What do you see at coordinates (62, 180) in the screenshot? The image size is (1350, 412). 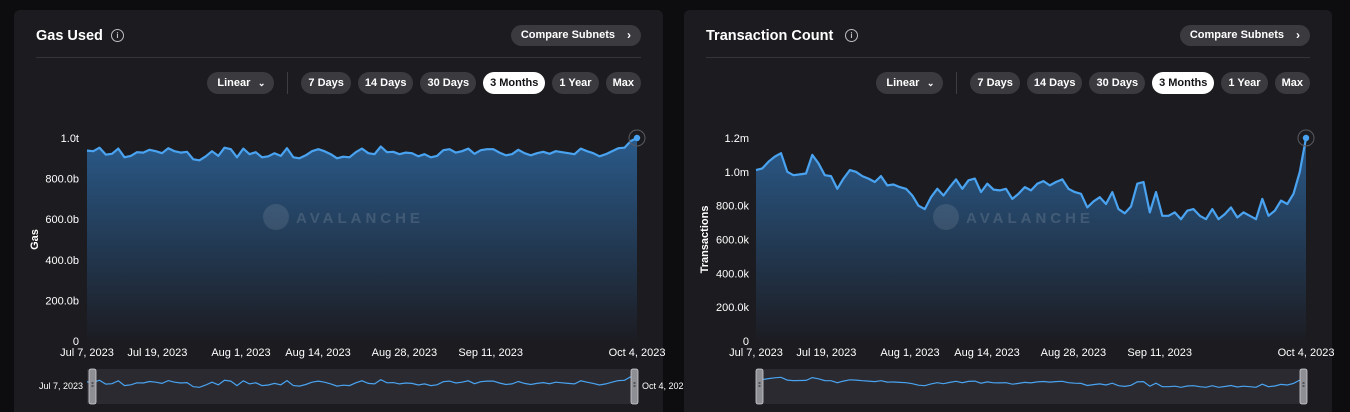 I see `y-tick-label: 800.0b` at bounding box center [62, 180].